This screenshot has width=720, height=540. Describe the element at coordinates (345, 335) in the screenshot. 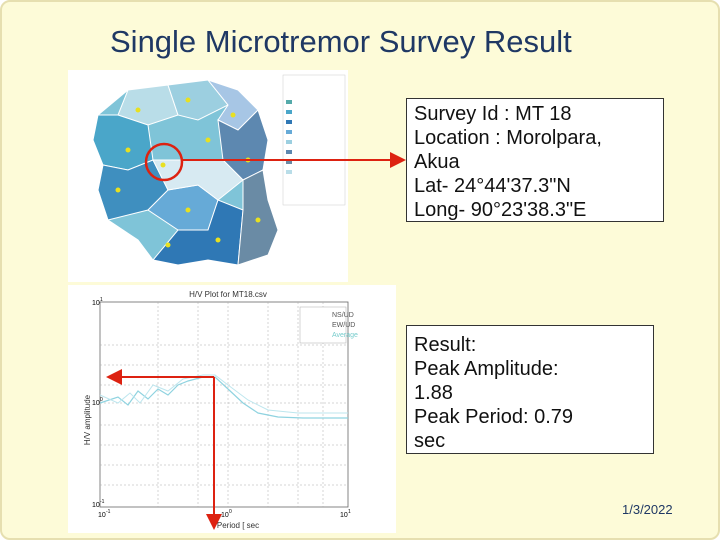

I see `legend-entry: Average` at that location.